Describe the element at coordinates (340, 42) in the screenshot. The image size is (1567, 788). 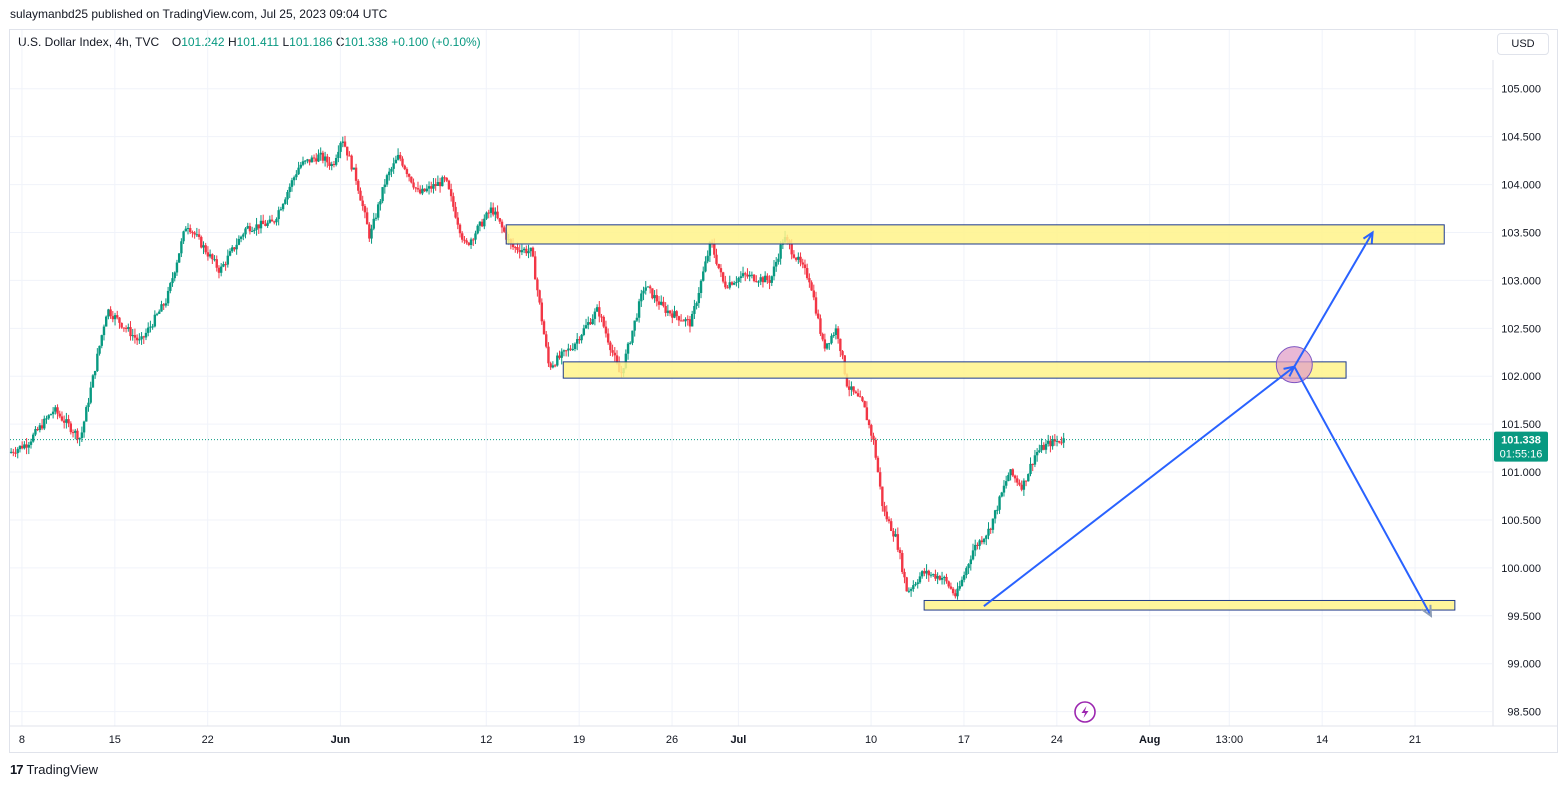
I see `close-label: C` at that location.